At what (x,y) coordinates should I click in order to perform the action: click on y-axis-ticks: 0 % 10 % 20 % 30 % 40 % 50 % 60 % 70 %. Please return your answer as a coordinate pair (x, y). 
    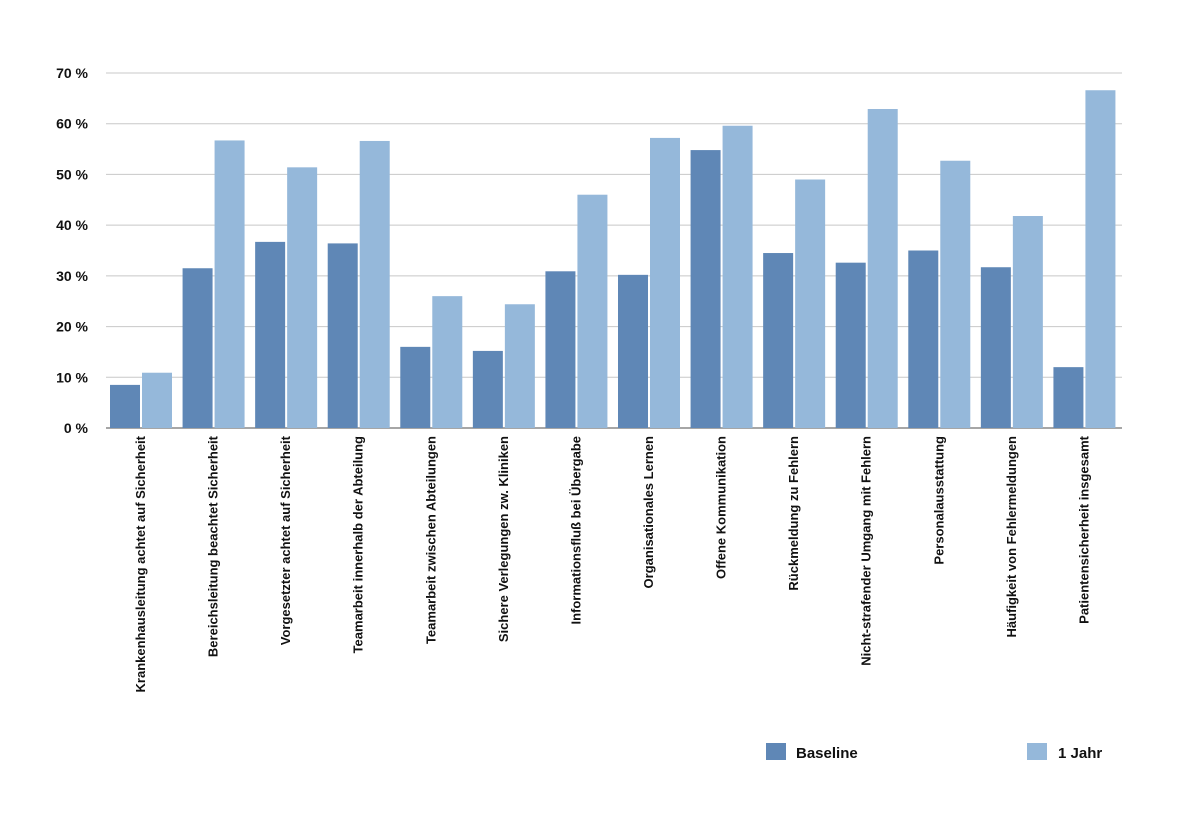
    Looking at the image, I should click on (72, 250).